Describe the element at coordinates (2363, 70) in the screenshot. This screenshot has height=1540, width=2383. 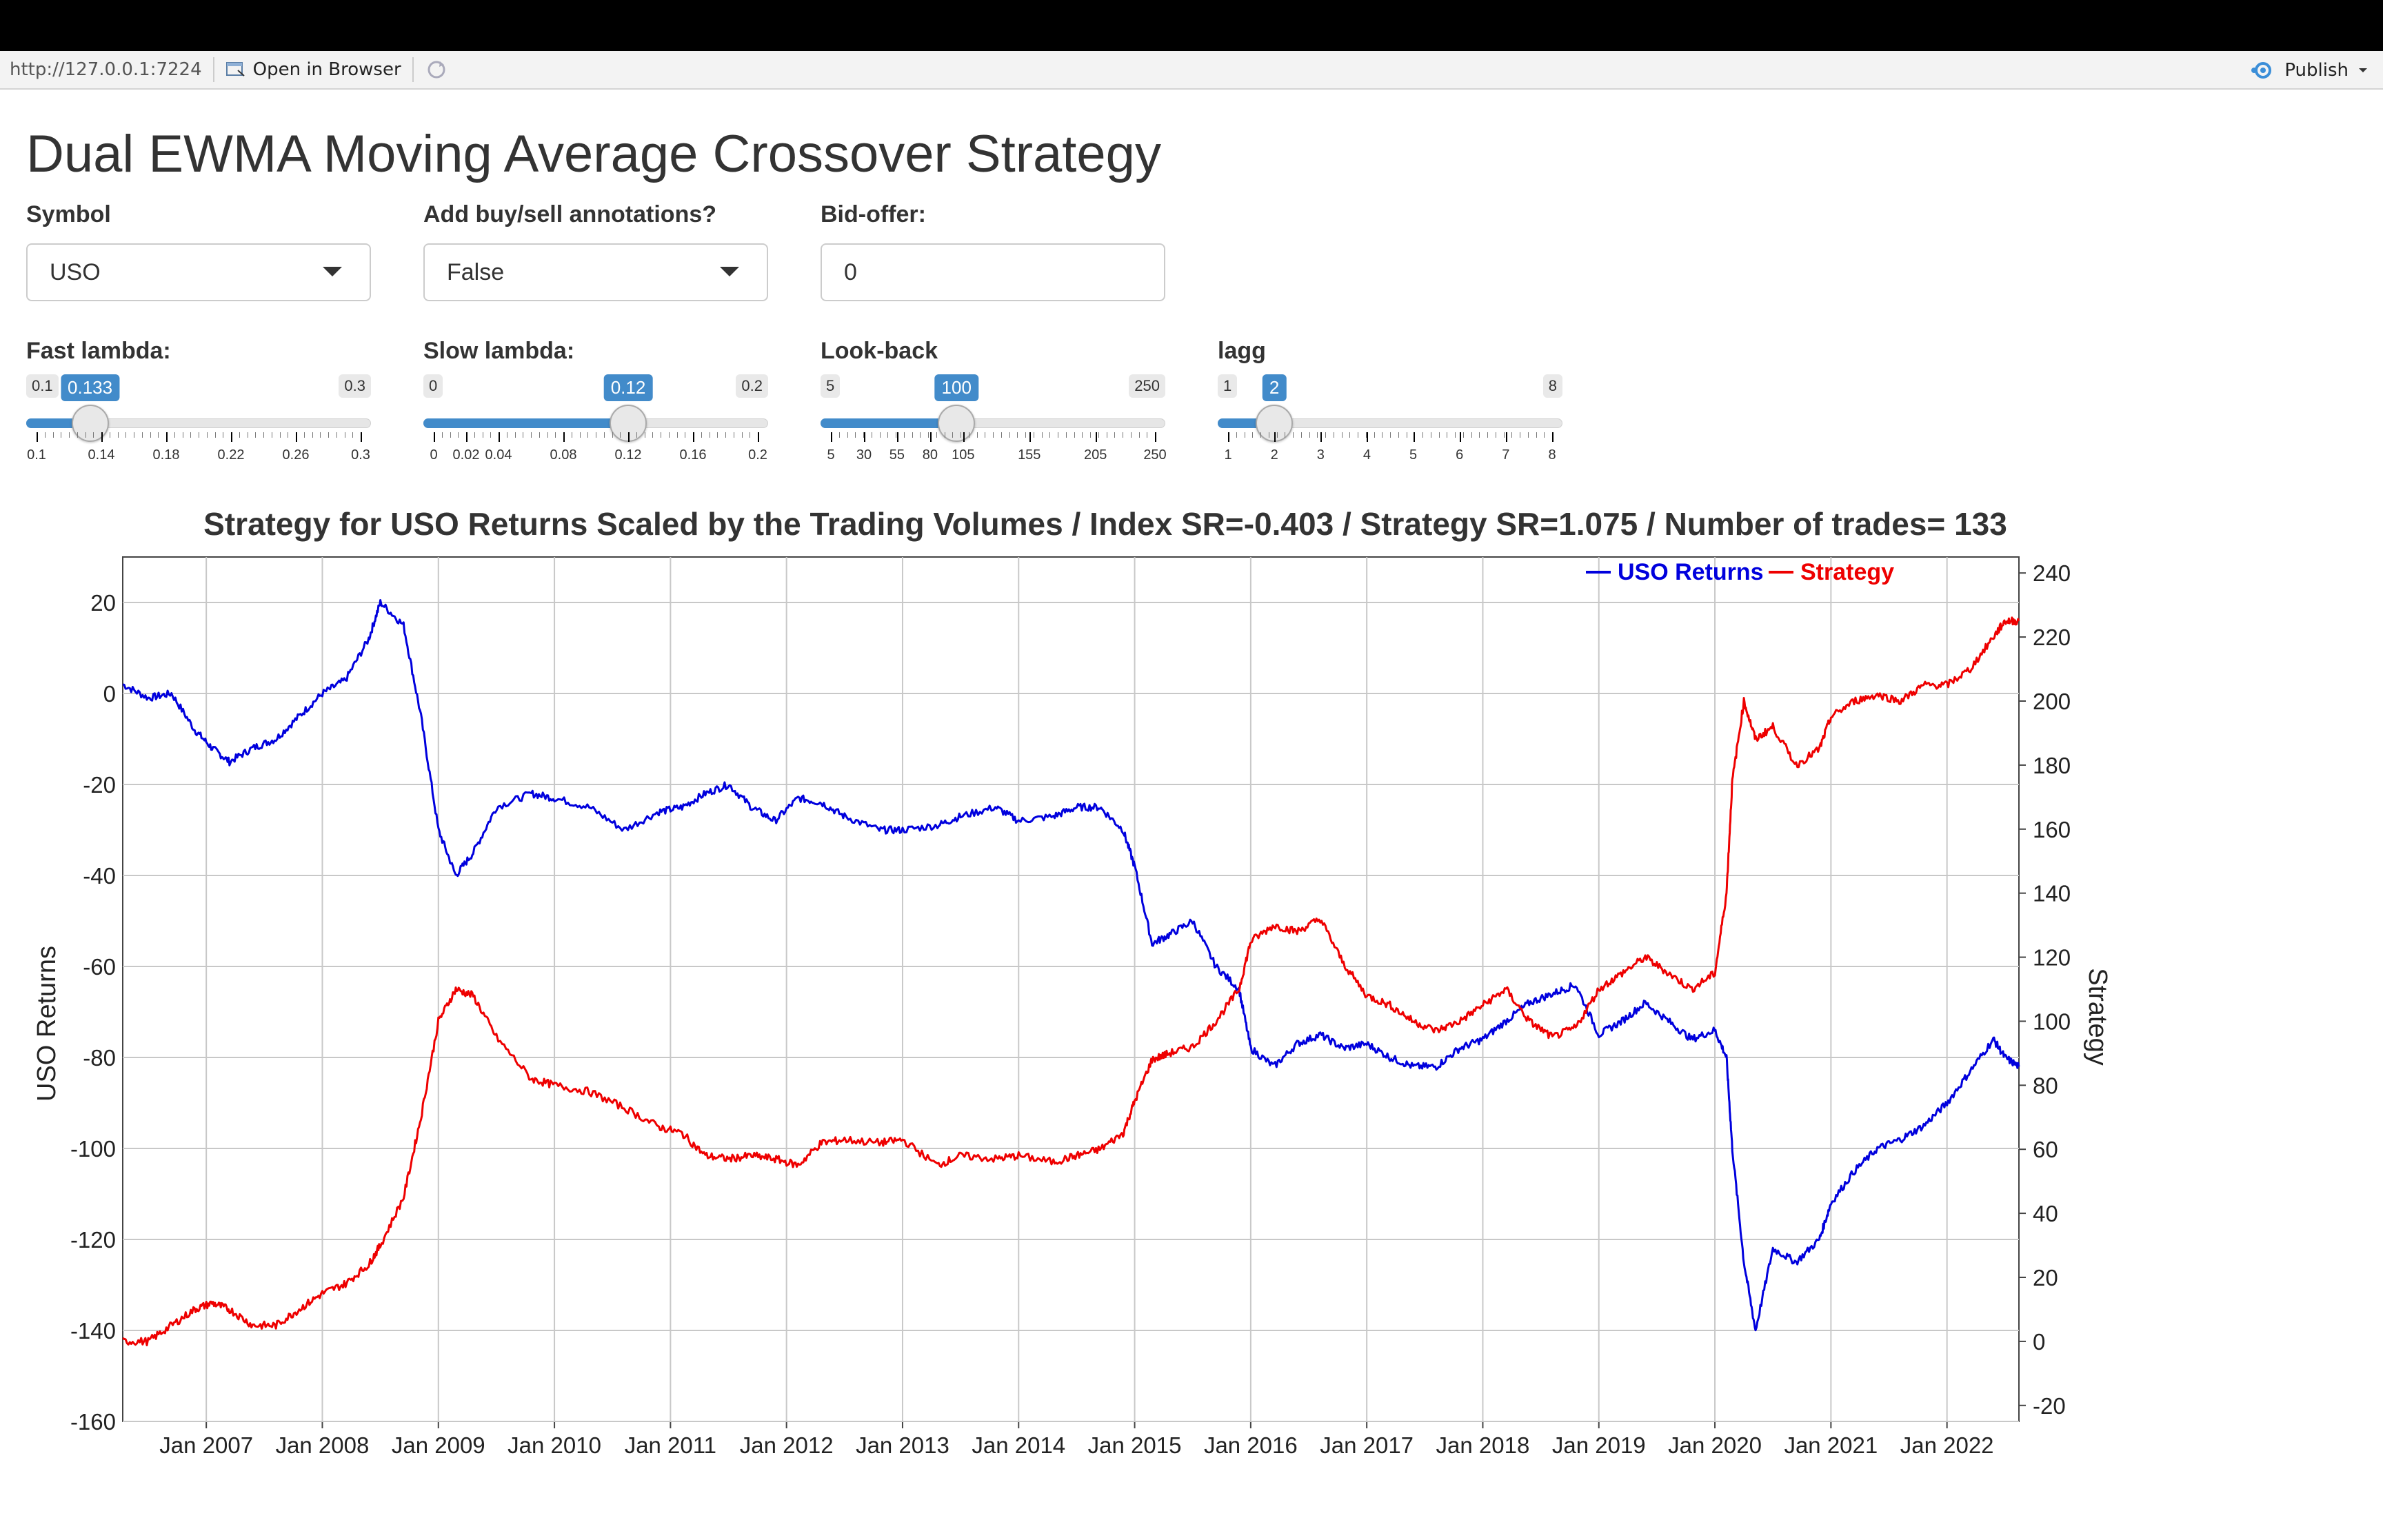
I see `chevron-down-icon` at that location.